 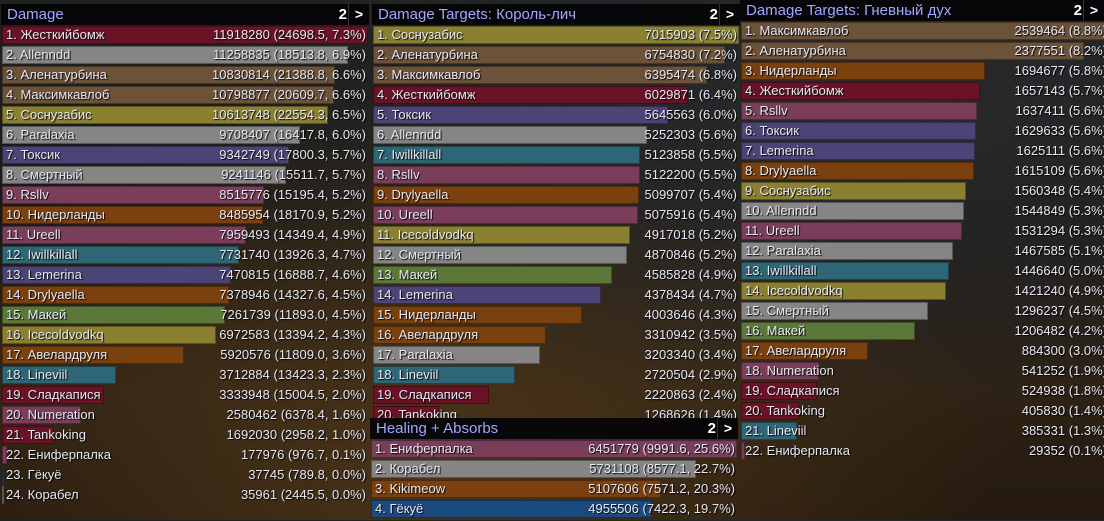 I want to click on bar-row: 1. Максимкавлоб 2539464 (8.8%), so click(x=922, y=31).